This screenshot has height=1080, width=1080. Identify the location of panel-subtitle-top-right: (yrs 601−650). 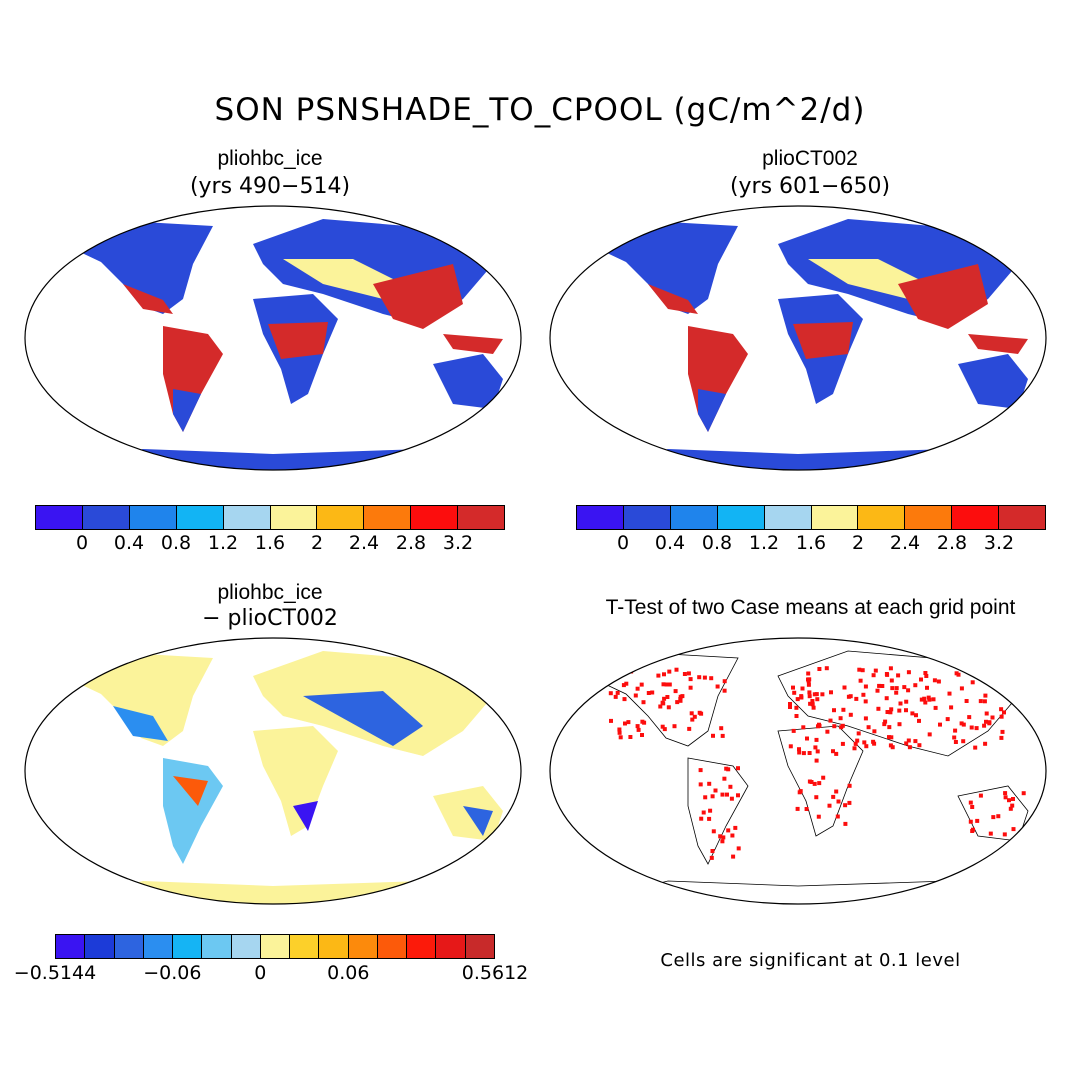
(810, 186).